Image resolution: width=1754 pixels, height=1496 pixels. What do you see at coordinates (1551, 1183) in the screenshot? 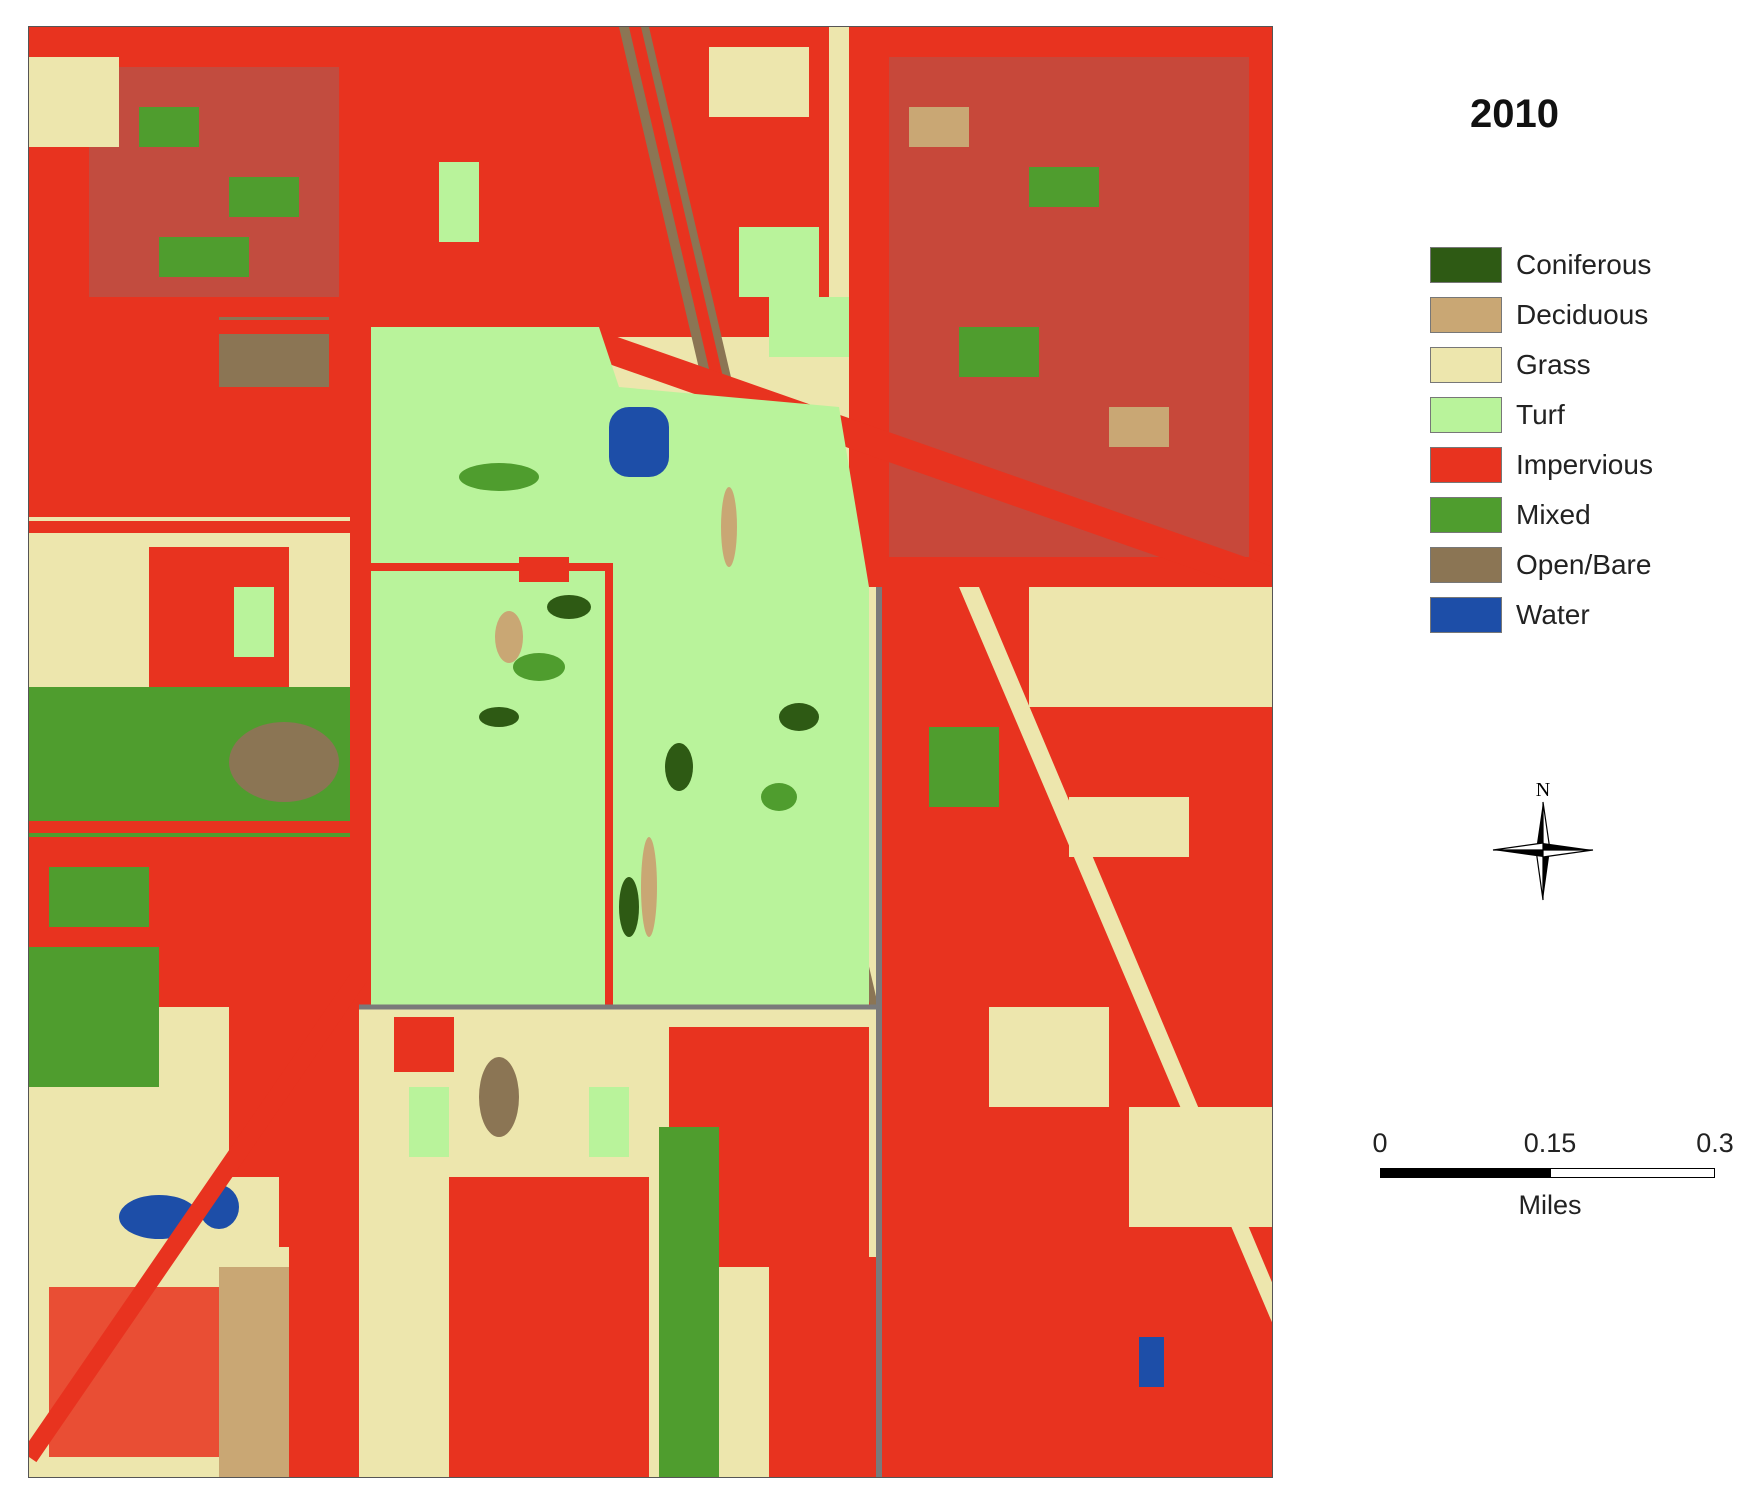
I see `scale-bar: 0 0.15 0.3 Miles` at bounding box center [1551, 1183].